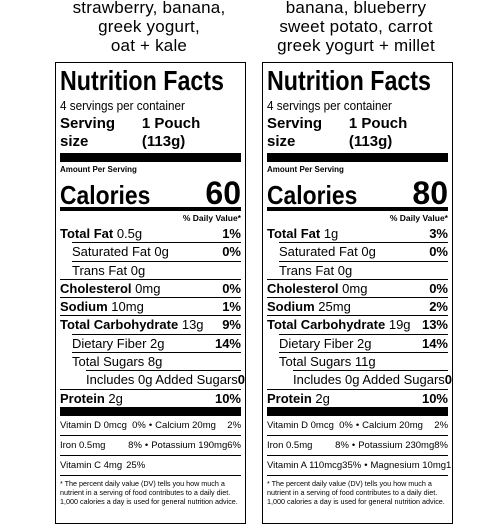 Image resolution: width=500 pixels, height=524 pixels. What do you see at coordinates (223, 193) in the screenshot?
I see `calories-value: 60` at bounding box center [223, 193].